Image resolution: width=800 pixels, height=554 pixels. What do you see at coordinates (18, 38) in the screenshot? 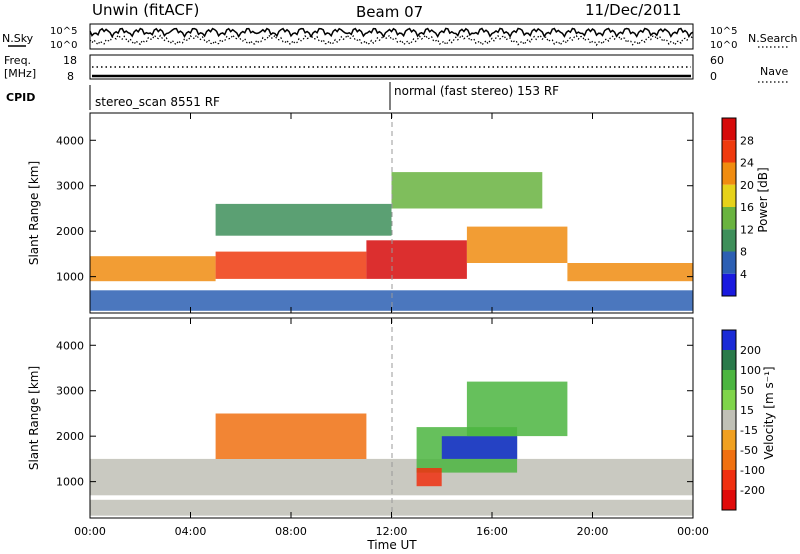
I see `nsky-label: N.Sky` at bounding box center [18, 38].